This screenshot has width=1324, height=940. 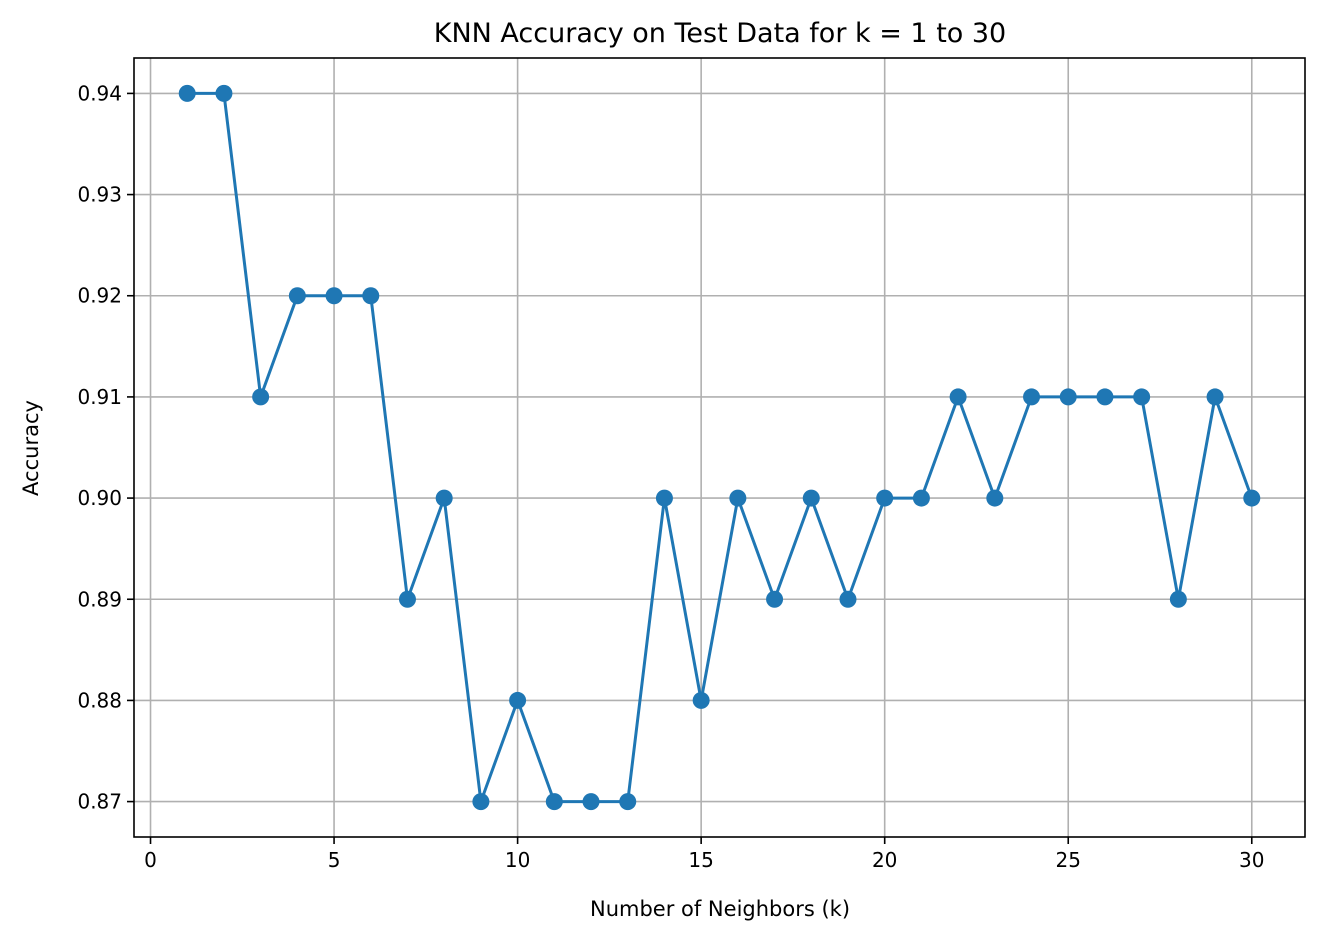 What do you see at coordinates (720, 909) in the screenshot?
I see `x-axis-label: Number of Neighbors (k)` at bounding box center [720, 909].